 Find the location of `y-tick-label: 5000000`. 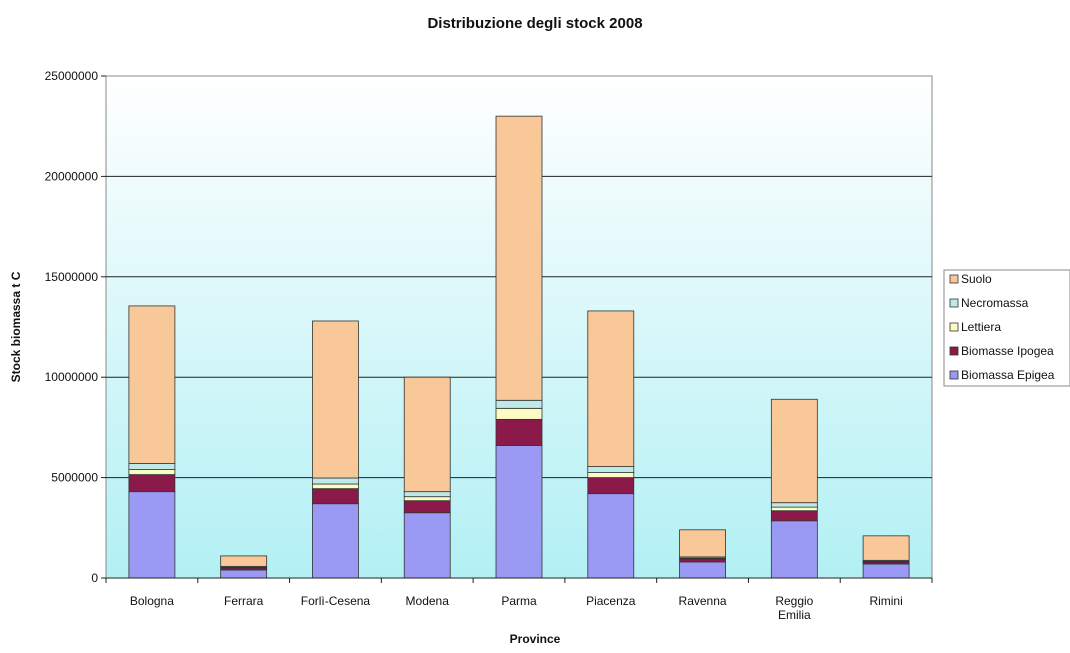

y-tick-label: 5000000 is located at coordinates (74, 478).